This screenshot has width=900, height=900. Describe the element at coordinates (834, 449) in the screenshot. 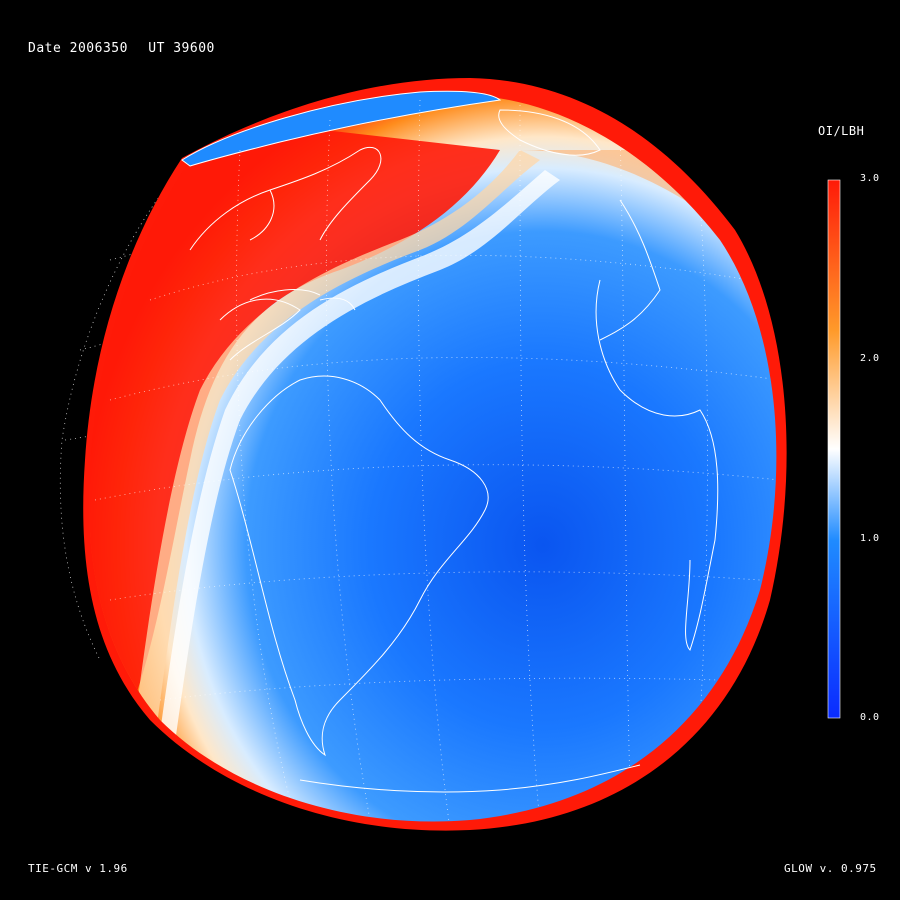

I see `colorbar` at that location.